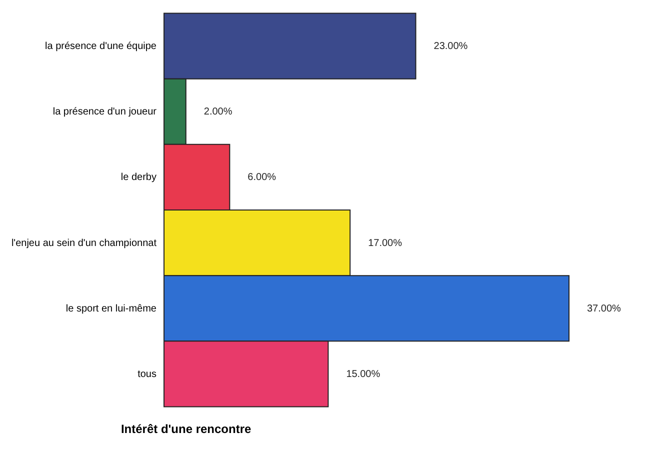  I want to click on y-tick-label: le derby, so click(138, 178).